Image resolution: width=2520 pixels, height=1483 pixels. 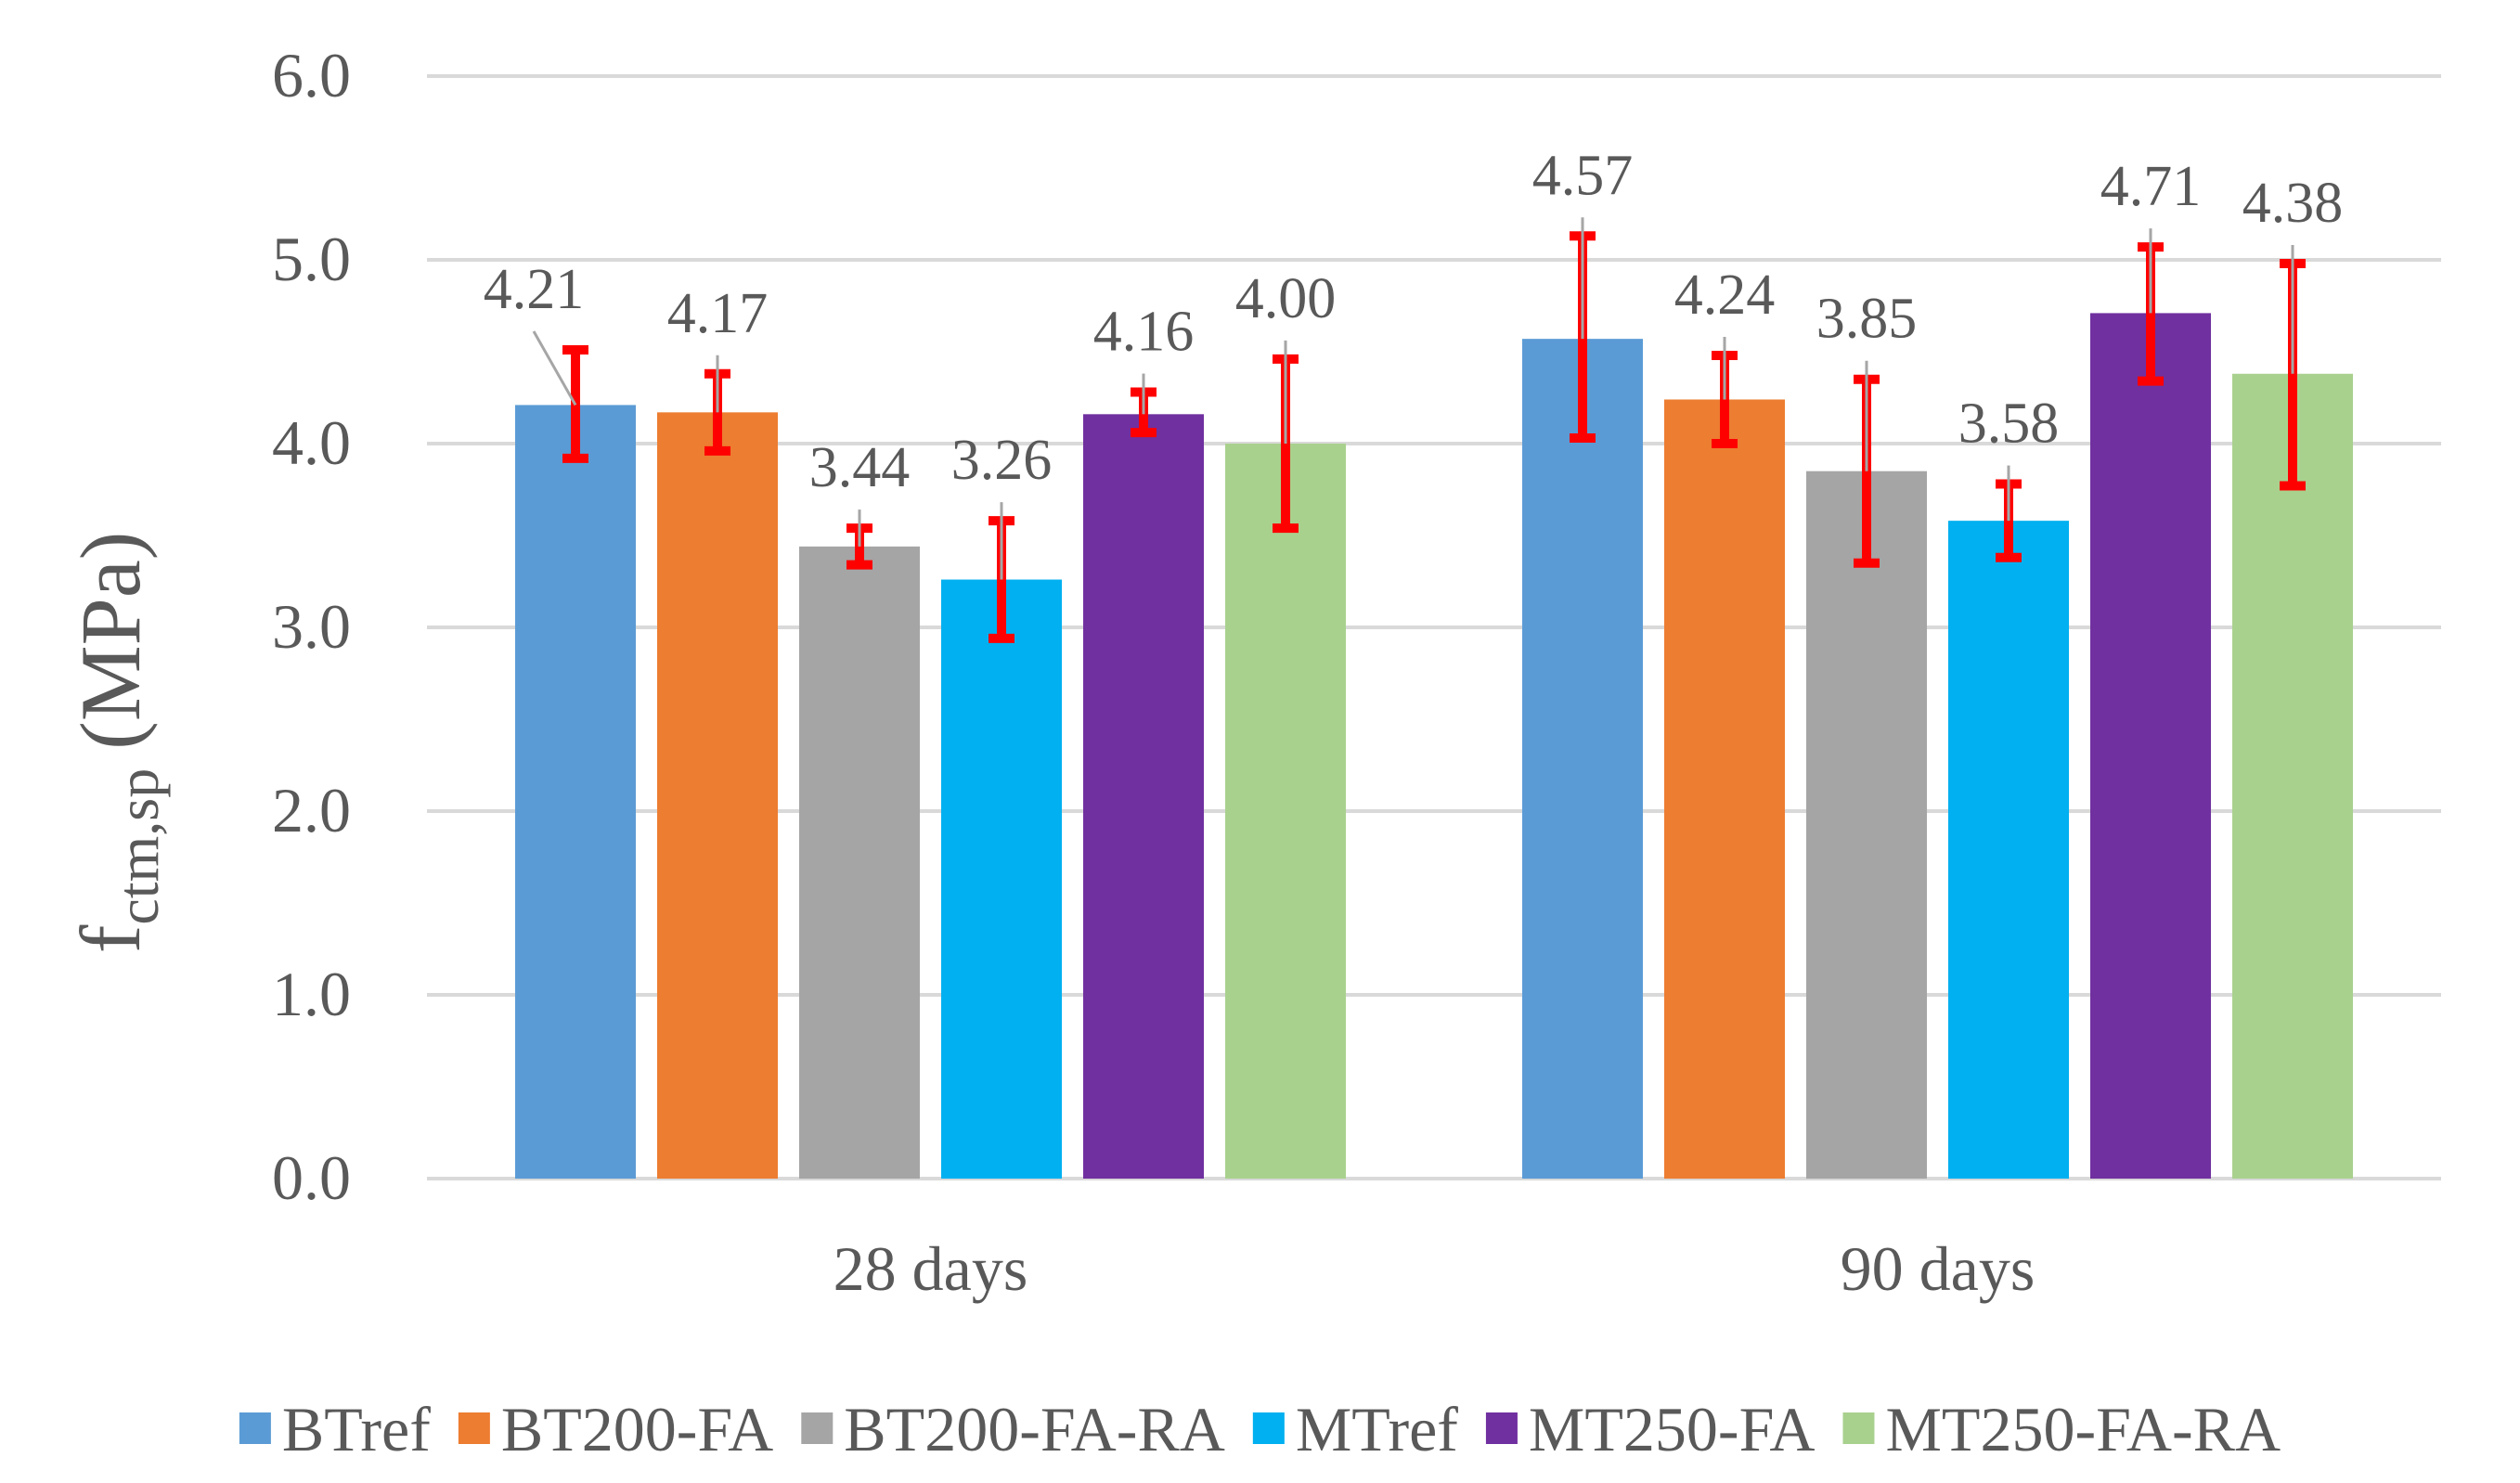 What do you see at coordinates (931, 1269) in the screenshot?
I see `x-category-label: 28 days` at bounding box center [931, 1269].